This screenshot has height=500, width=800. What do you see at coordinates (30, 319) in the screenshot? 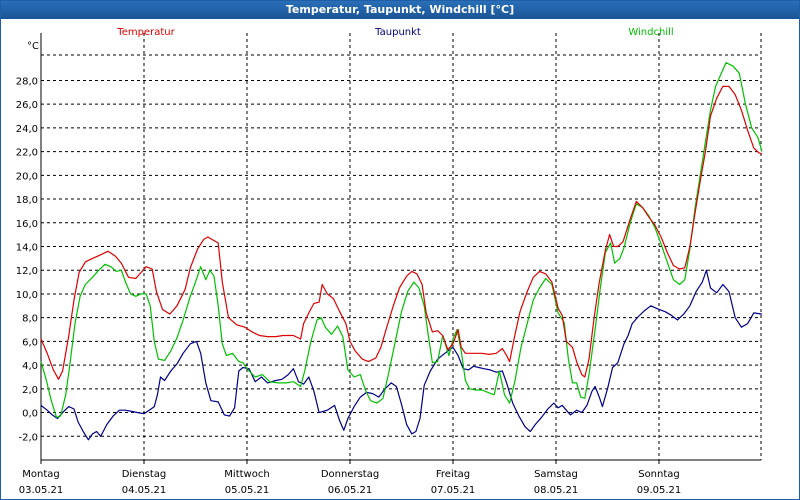
I see `y-tick-label: 8,0` at bounding box center [30, 319].